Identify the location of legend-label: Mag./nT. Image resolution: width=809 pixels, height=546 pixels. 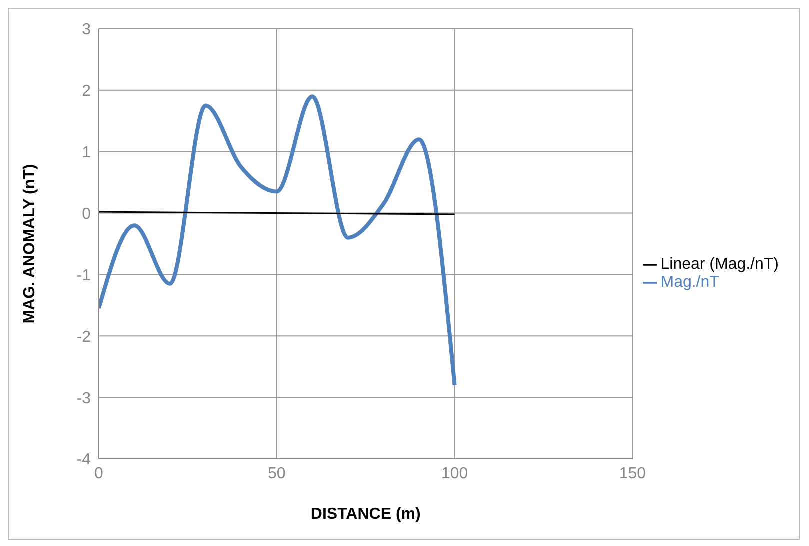
(690, 282).